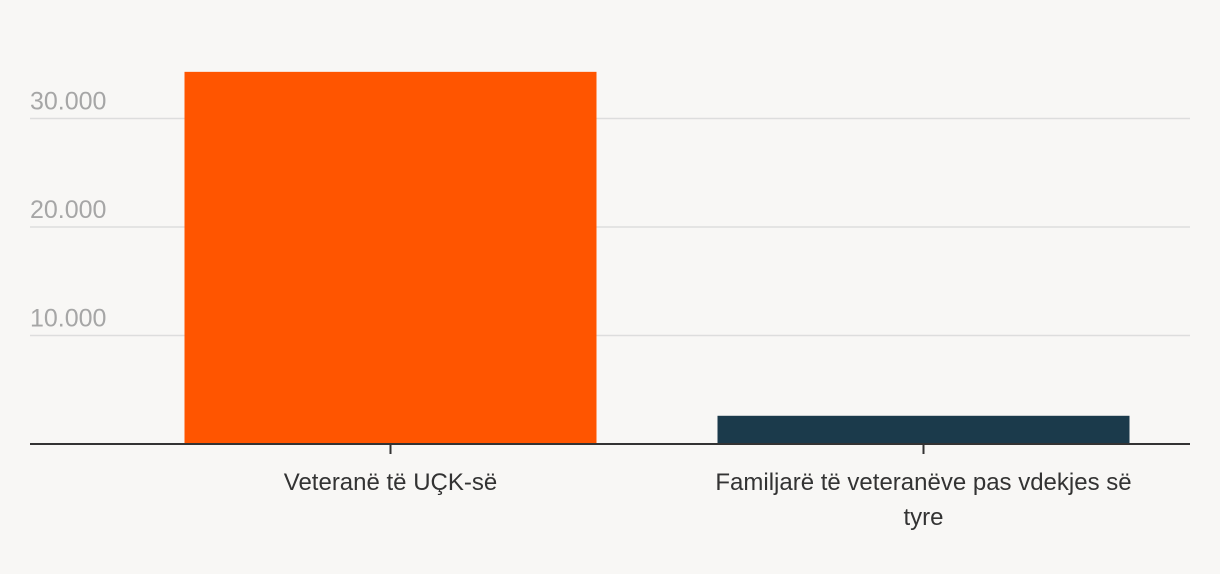 The height and width of the screenshot is (574, 1220). Describe the element at coordinates (923, 429) in the screenshot. I see `bar` at that location.